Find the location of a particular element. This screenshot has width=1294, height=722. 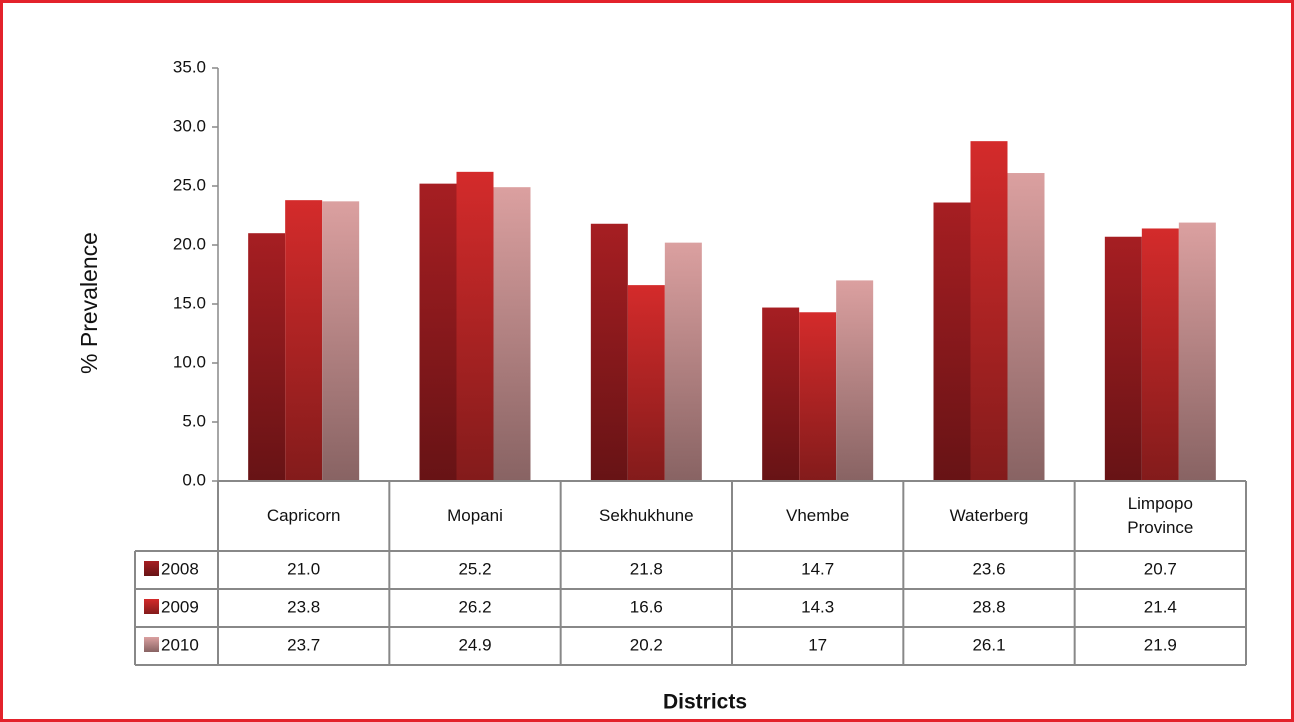

category-label: Capricorn is located at coordinates (303, 516).